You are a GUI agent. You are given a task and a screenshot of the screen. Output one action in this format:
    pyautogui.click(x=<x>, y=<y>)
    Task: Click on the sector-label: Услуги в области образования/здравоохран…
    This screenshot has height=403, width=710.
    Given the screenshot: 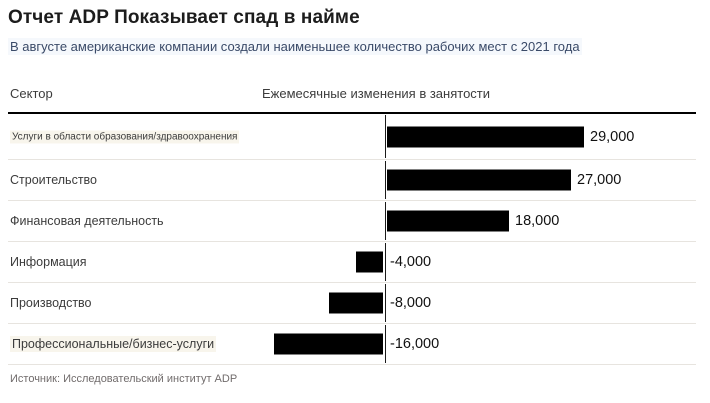 What is the action you would take?
    pyautogui.click(x=125, y=136)
    